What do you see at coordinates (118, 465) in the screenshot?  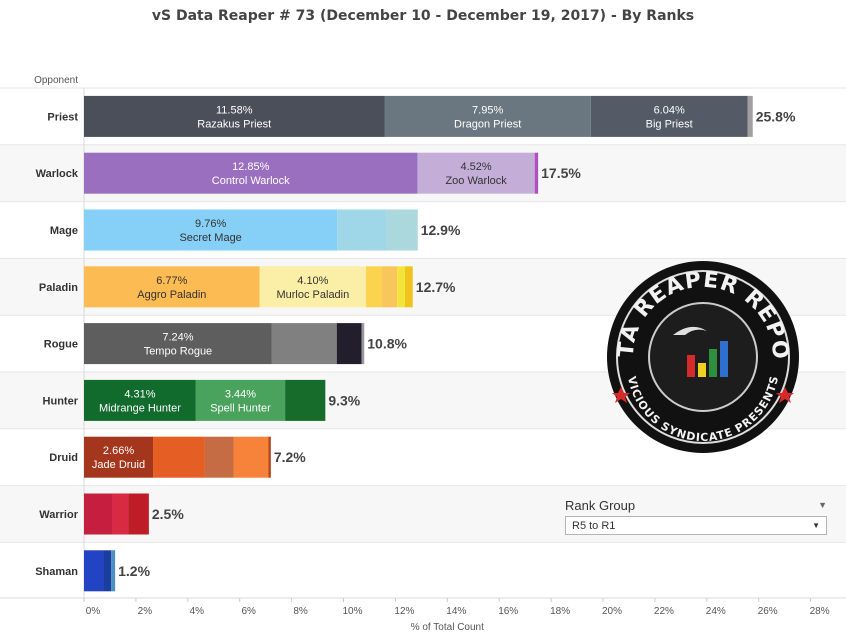 I see `segment-name-label: Jade Druid` at bounding box center [118, 465].